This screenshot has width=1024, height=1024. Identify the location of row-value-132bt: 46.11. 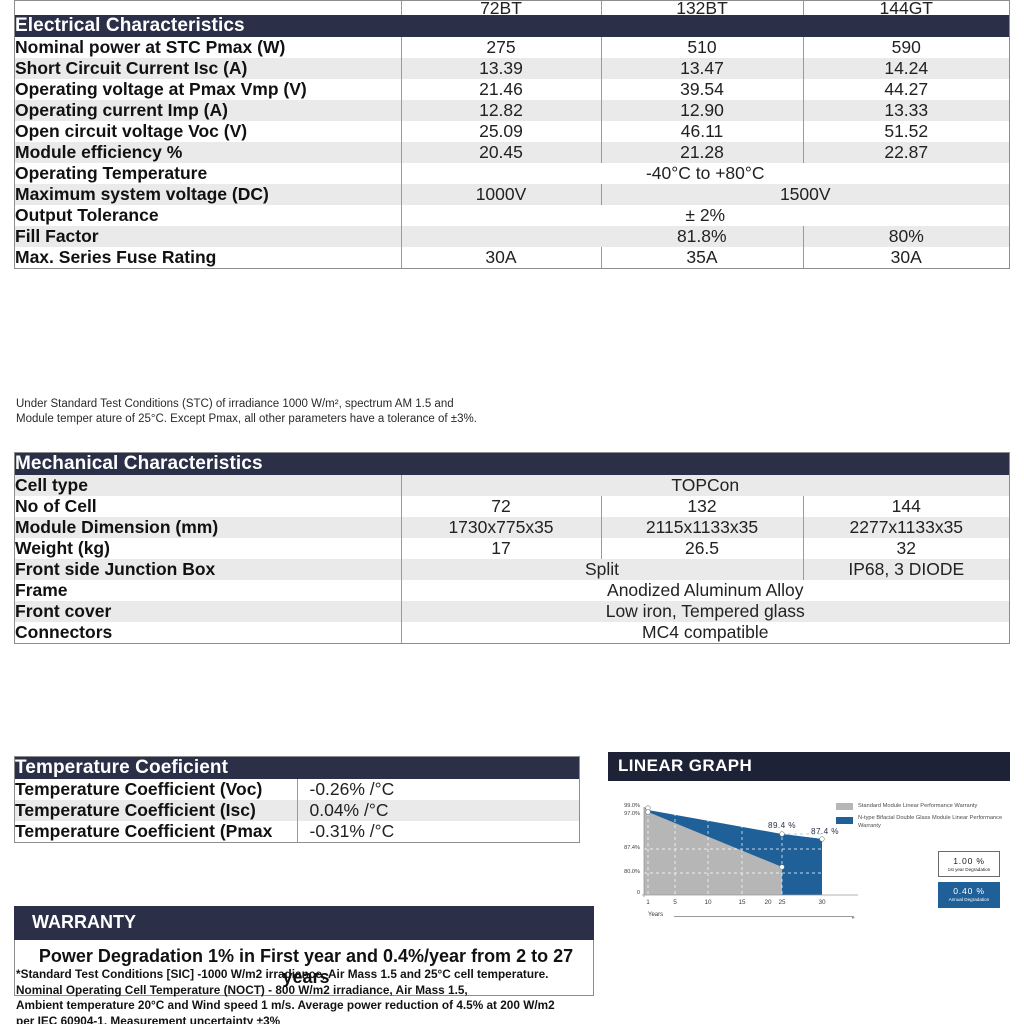
(701, 131).